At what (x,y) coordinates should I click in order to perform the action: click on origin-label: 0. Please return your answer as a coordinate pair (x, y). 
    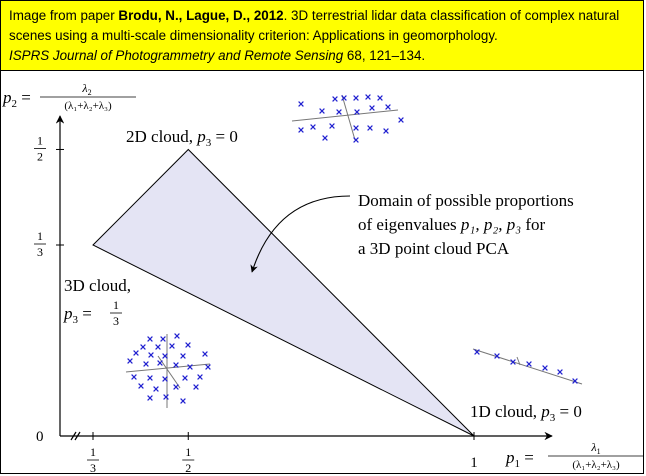
    Looking at the image, I should click on (40, 437).